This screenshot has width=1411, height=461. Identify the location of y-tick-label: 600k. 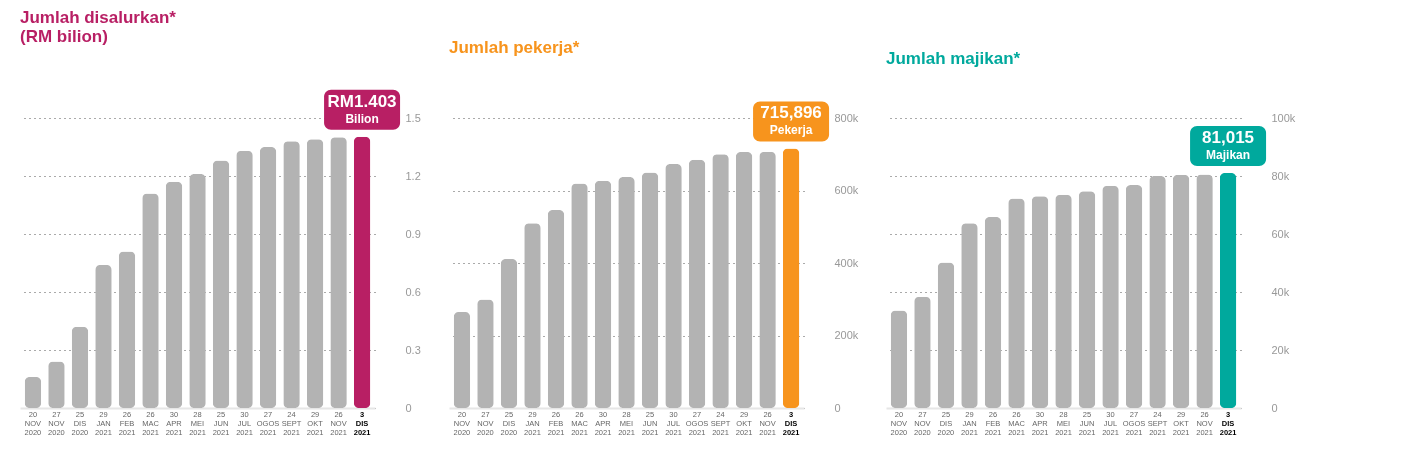
(846, 190).